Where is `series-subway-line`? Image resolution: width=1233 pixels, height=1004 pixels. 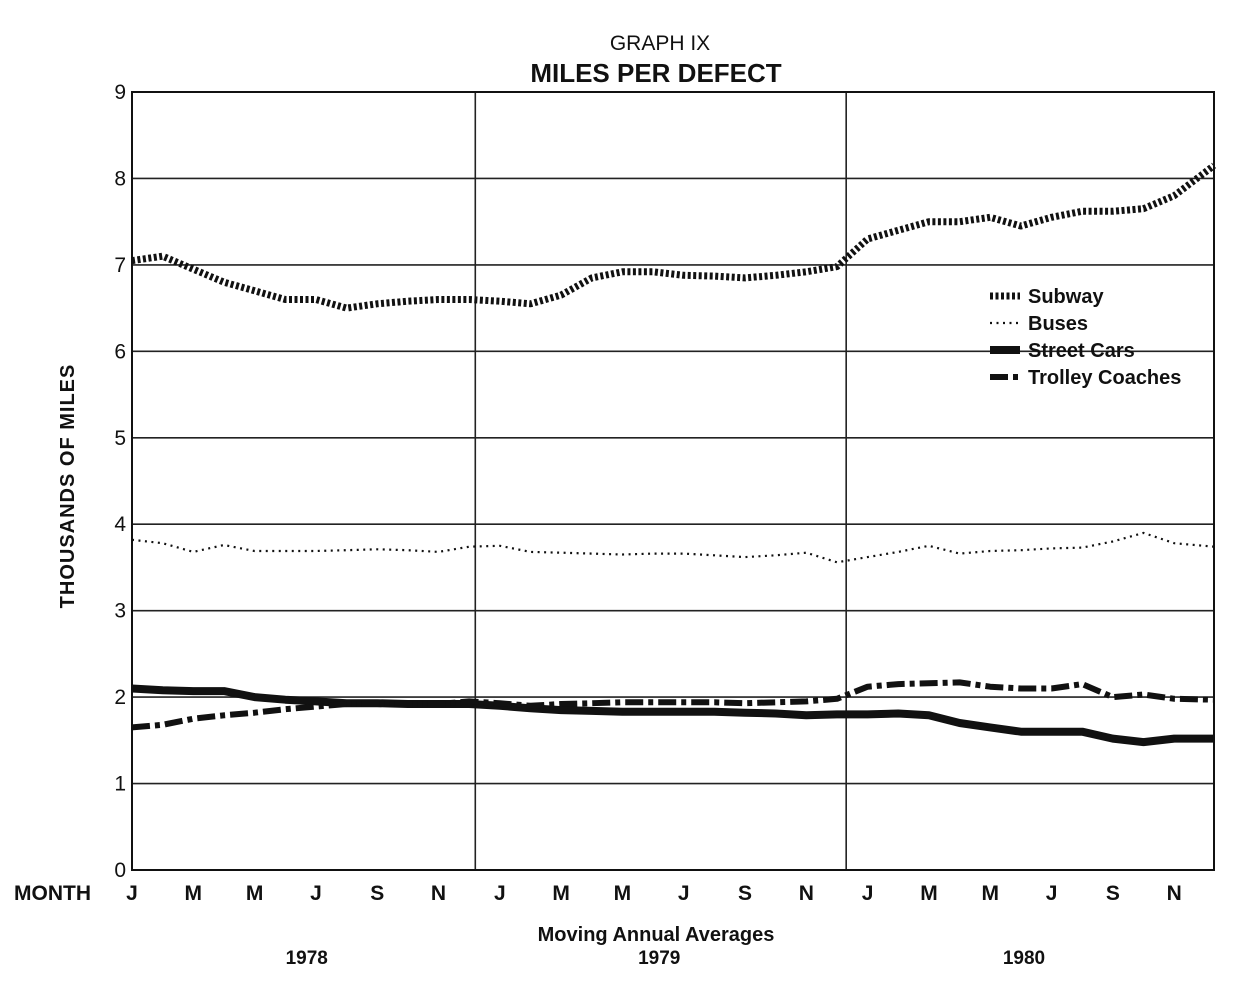
series-subway-line is located at coordinates (674, 237).